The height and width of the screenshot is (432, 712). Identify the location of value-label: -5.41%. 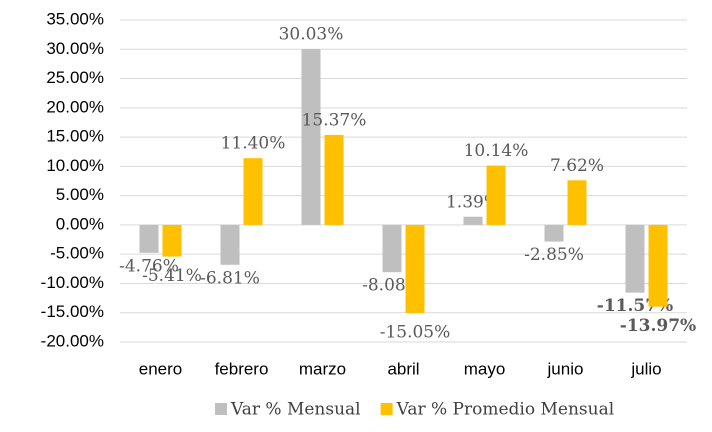
(172, 276).